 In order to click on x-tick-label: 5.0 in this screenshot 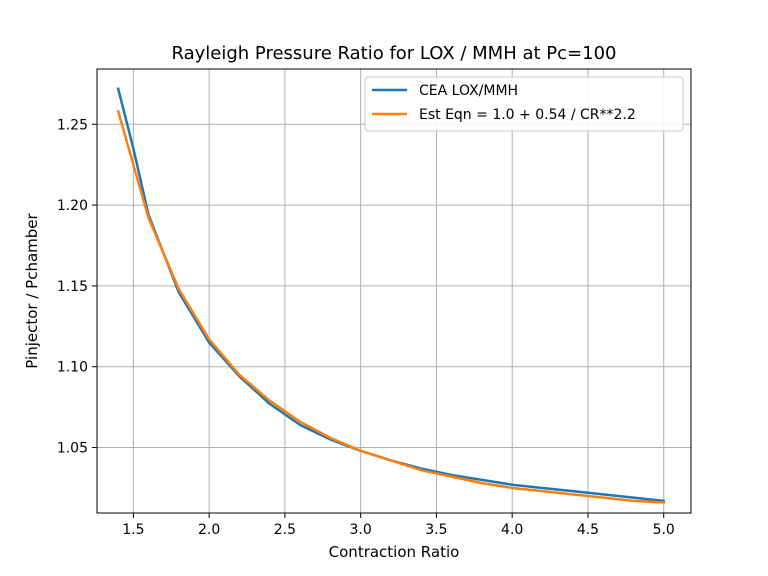, I will do `click(664, 530)`.